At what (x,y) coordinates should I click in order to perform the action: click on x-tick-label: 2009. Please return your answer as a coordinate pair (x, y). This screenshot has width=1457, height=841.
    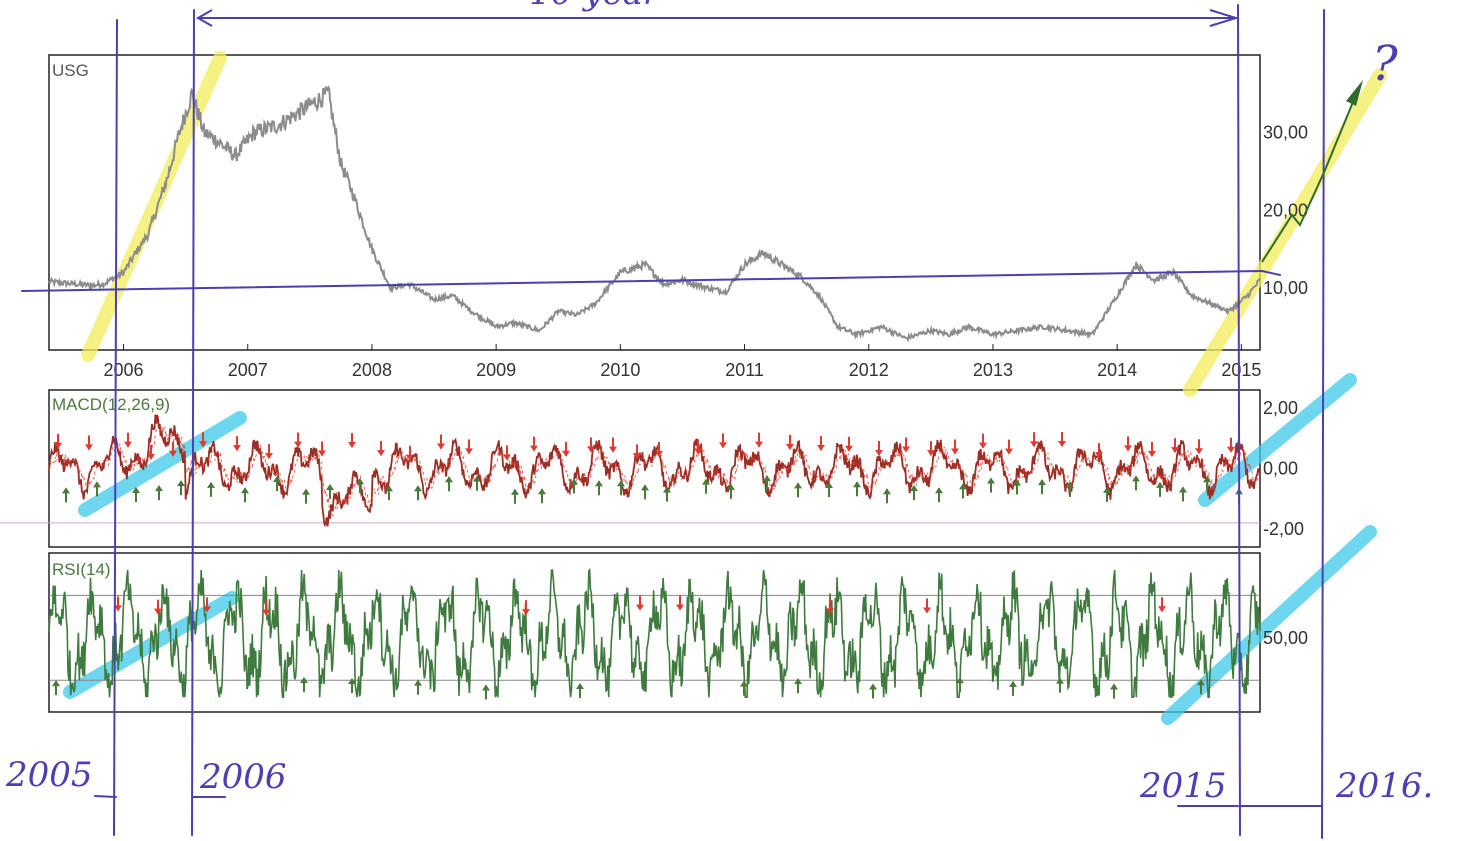
    Looking at the image, I should click on (496, 370).